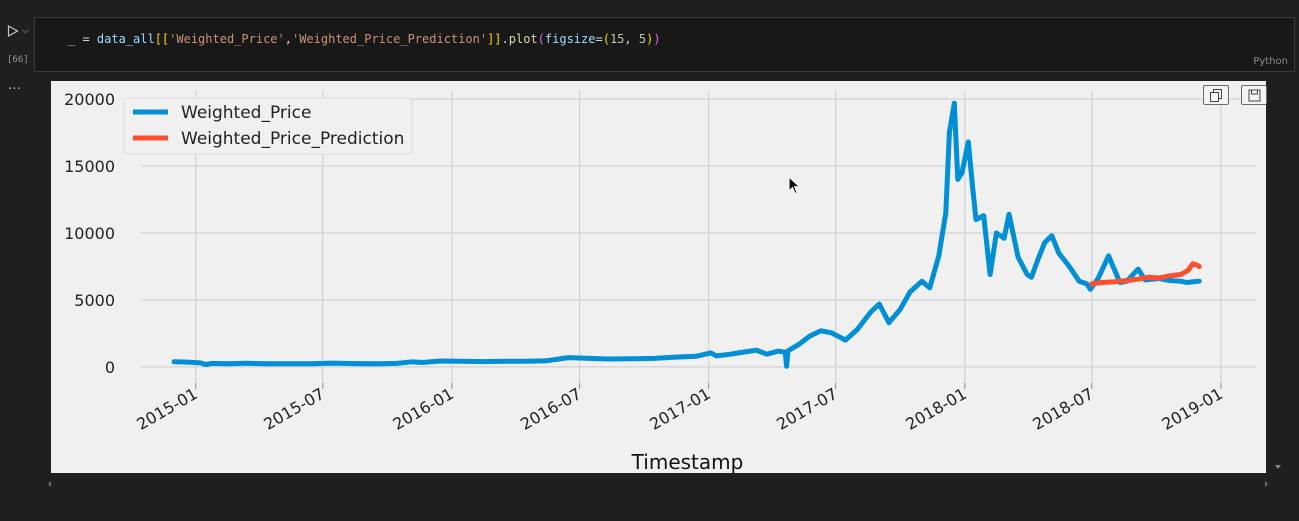 Image resolution: width=1299 pixels, height=521 pixels. Describe the element at coordinates (75, 39) in the screenshot. I see `code-token: _` at that location.